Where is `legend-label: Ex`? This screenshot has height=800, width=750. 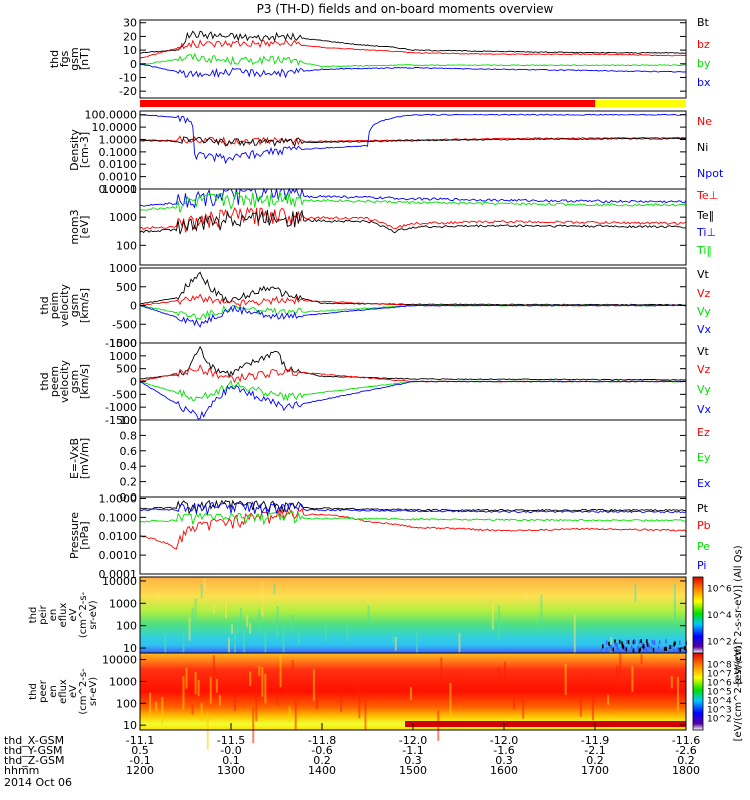
legend-label: Ex is located at coordinates (704, 483).